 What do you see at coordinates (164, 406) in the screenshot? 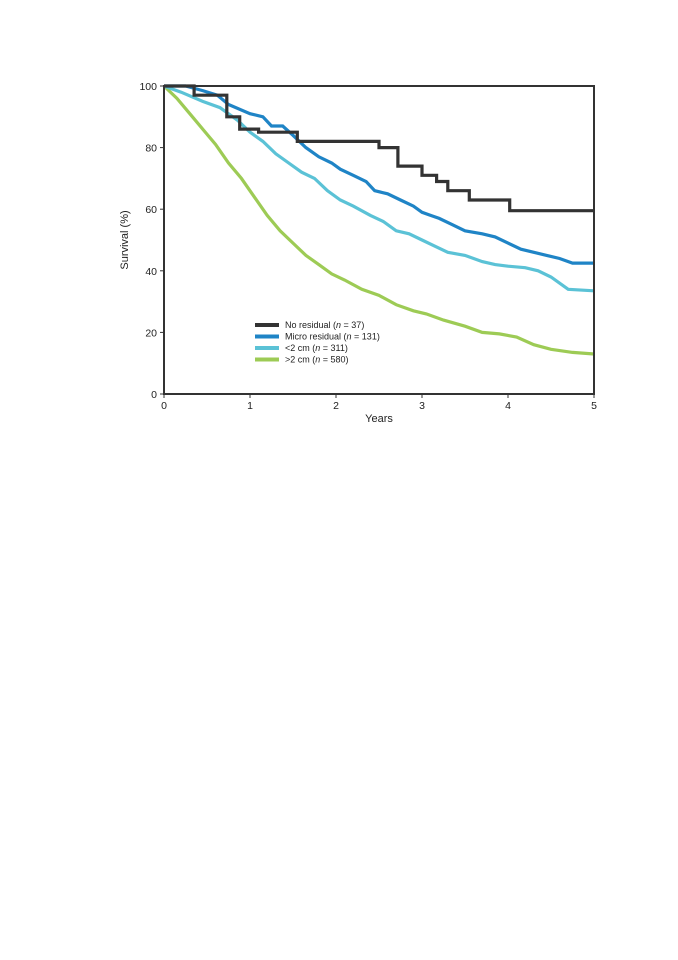
I see `x-tick-label: 0` at bounding box center [164, 406].